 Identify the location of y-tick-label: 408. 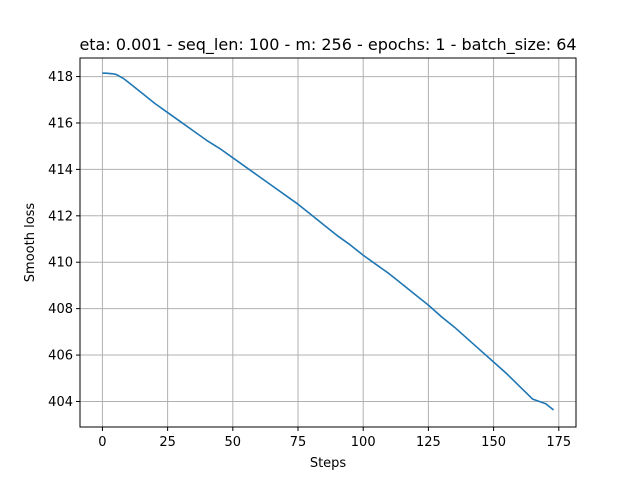
(60, 309).